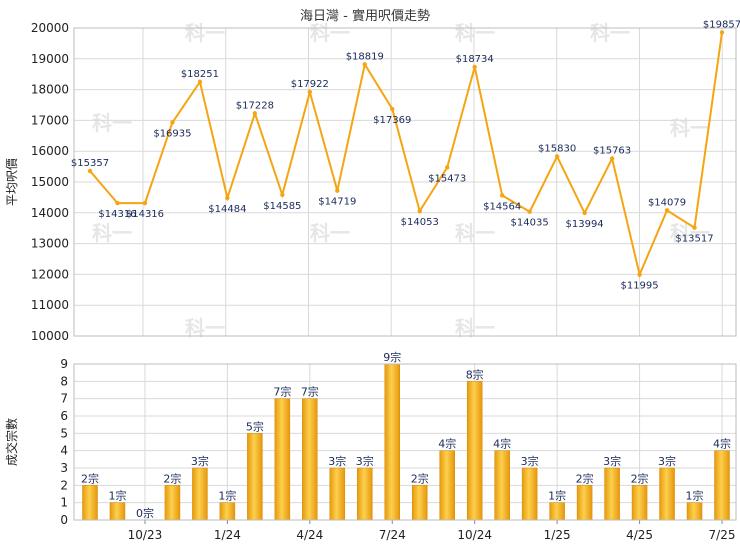  What do you see at coordinates (64, 416) in the screenshot?
I see `bar-y-tick-label: 6` at bounding box center [64, 416].